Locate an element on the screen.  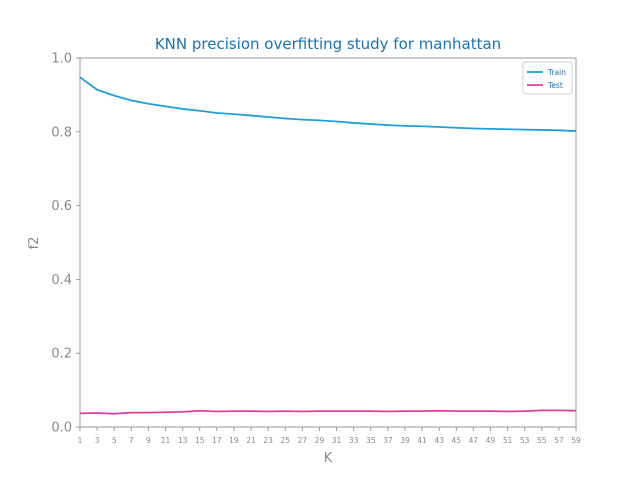
x-tick-label: 31 is located at coordinates (337, 440).